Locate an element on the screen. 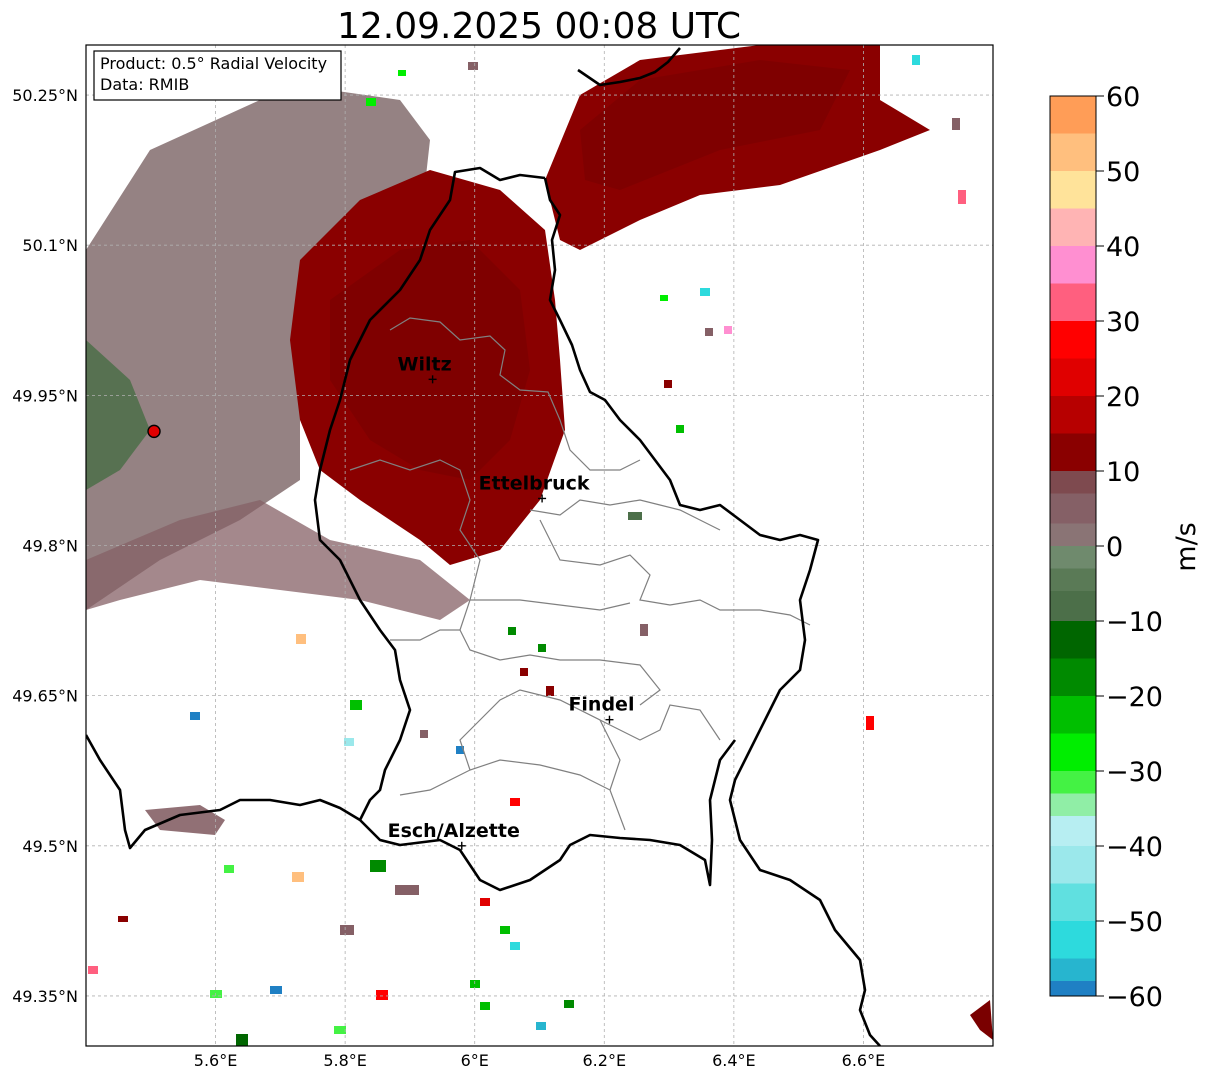  echo-receding-inner is located at coordinates (430, 360).